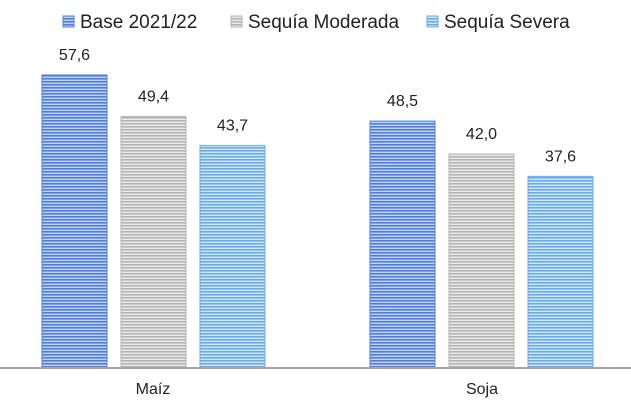  Describe the element at coordinates (232, 256) in the screenshot. I see `bar-maiz-sequia-severa` at that location.